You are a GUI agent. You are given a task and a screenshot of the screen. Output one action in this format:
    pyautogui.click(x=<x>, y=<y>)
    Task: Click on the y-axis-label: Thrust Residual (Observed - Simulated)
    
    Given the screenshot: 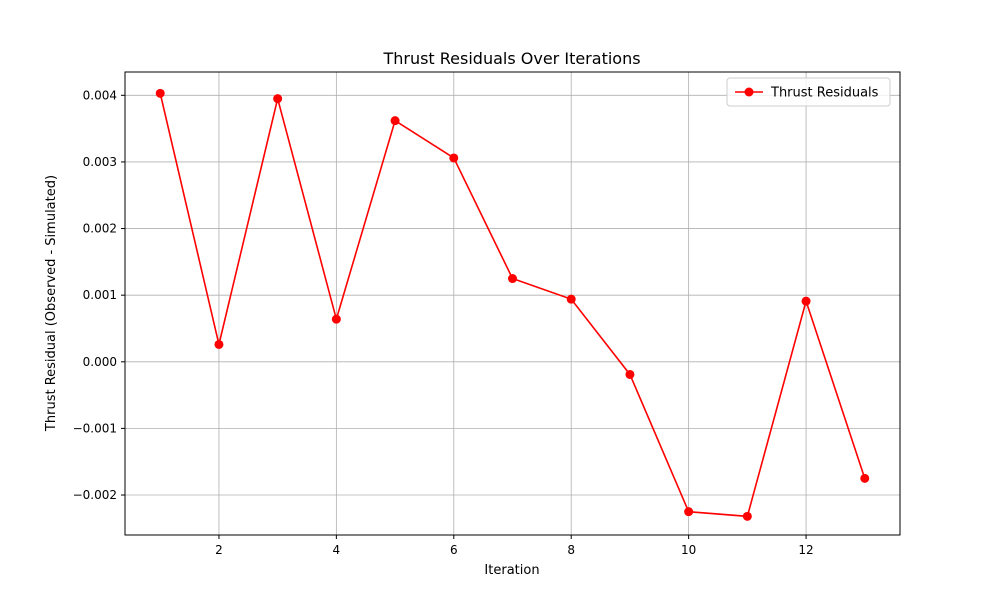 What is the action you would take?
    pyautogui.click(x=51, y=303)
    